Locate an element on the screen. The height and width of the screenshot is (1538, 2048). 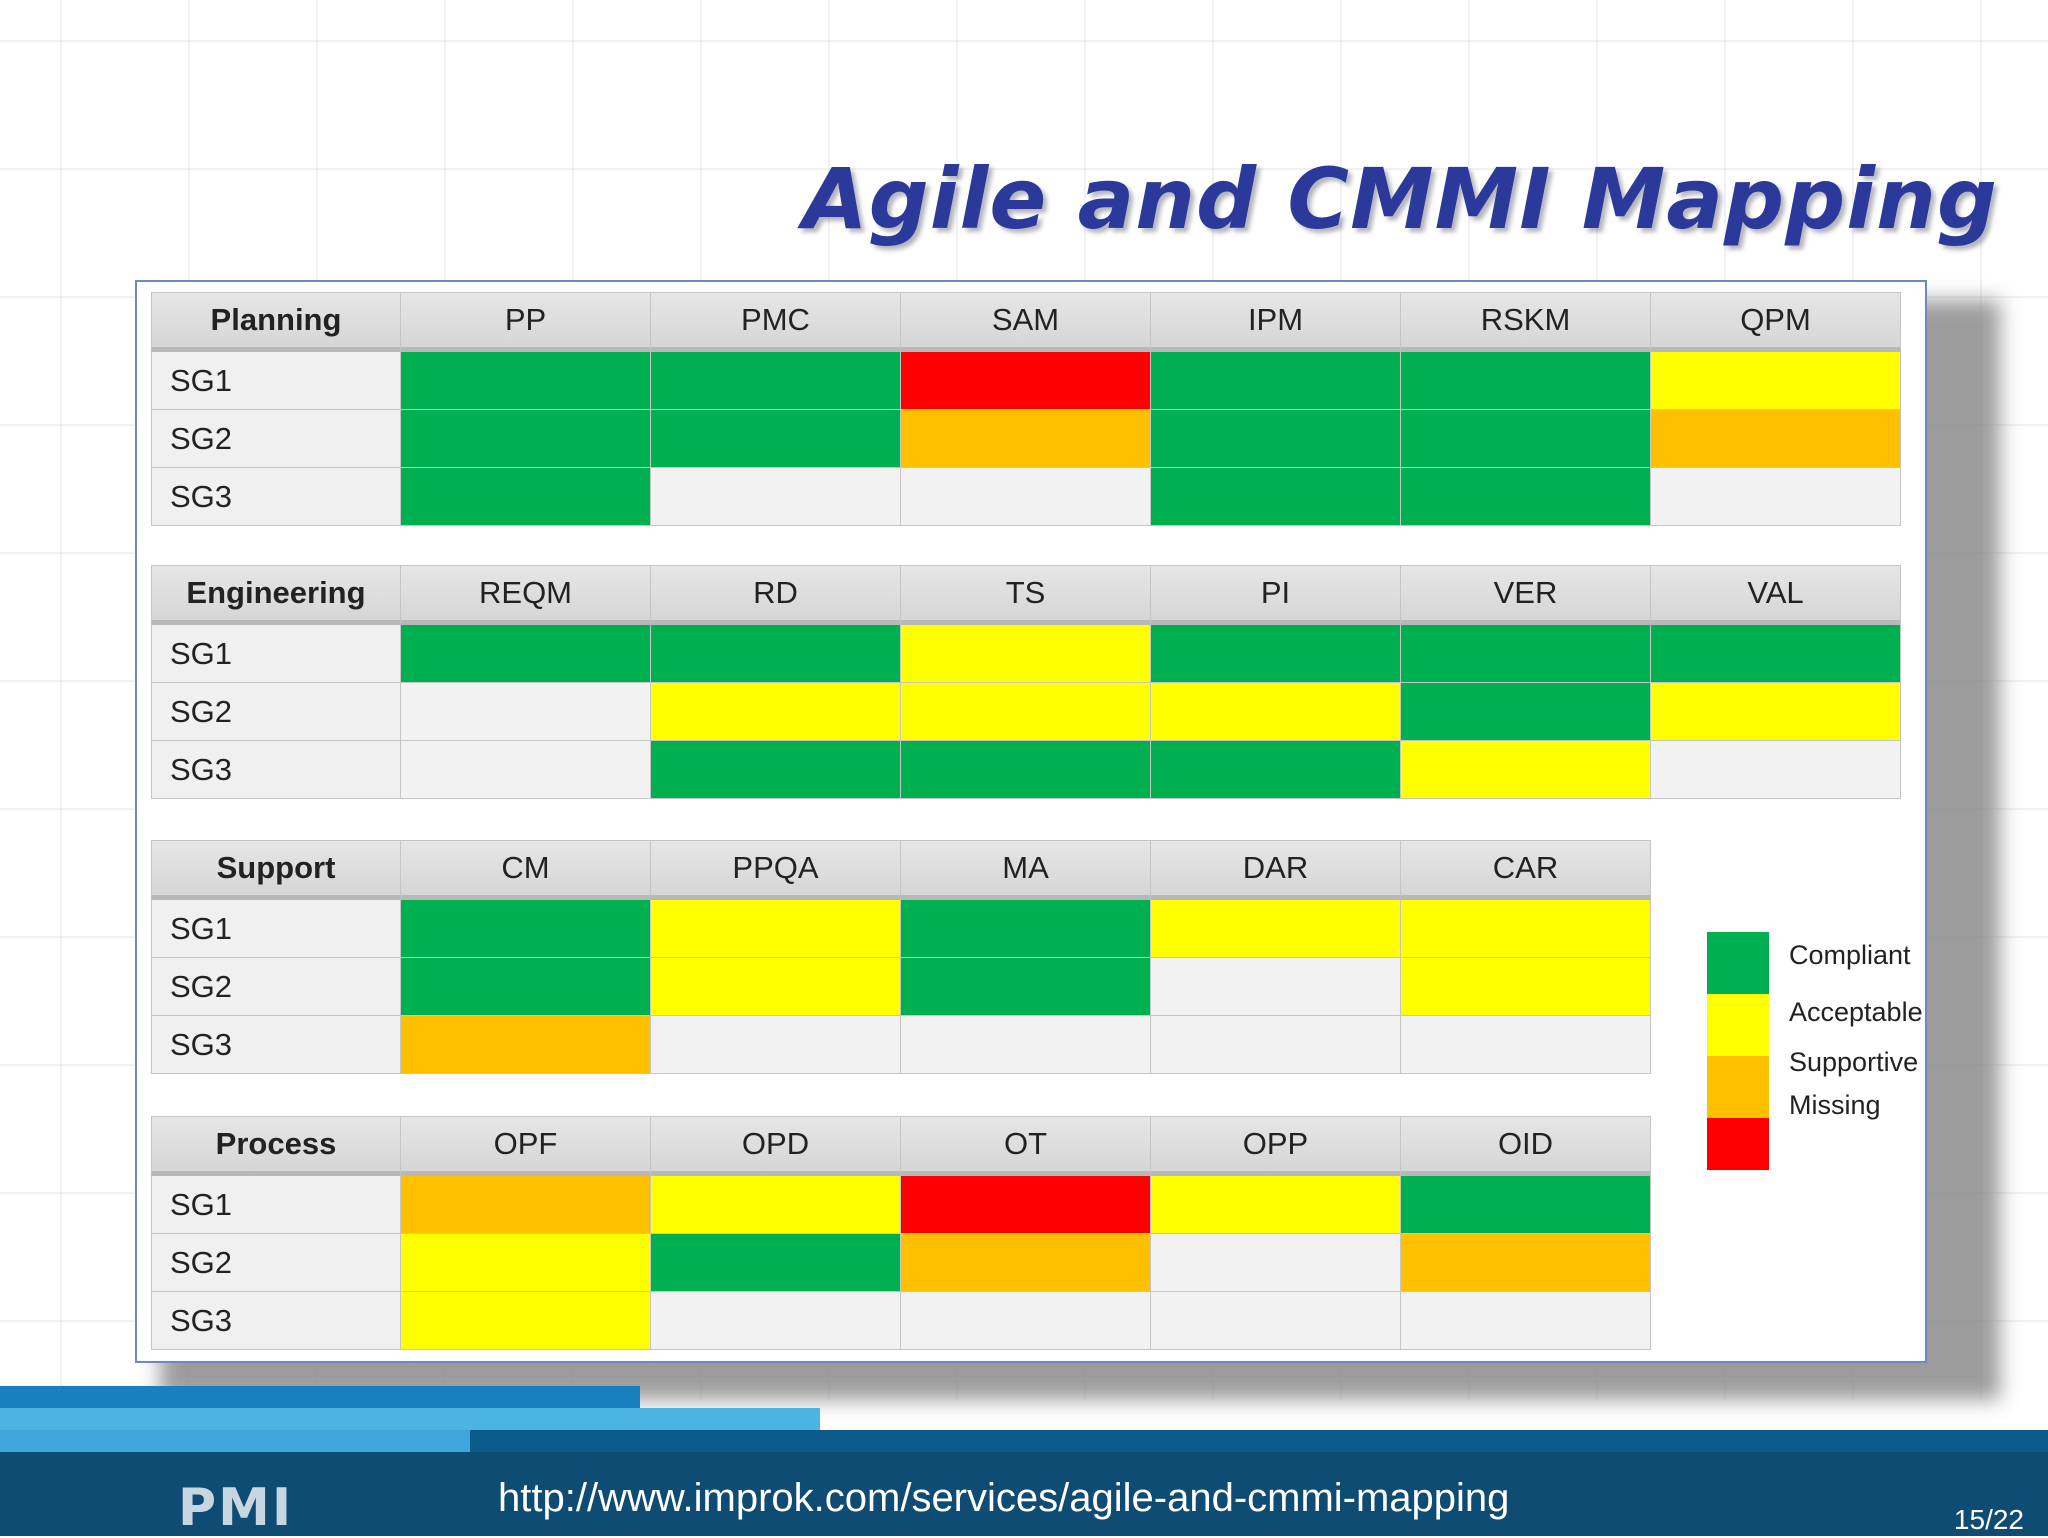
group-table: Engineering REQM RD TS PI VER VAL SG1 SG2 SG3 is located at coordinates (1026, 682).